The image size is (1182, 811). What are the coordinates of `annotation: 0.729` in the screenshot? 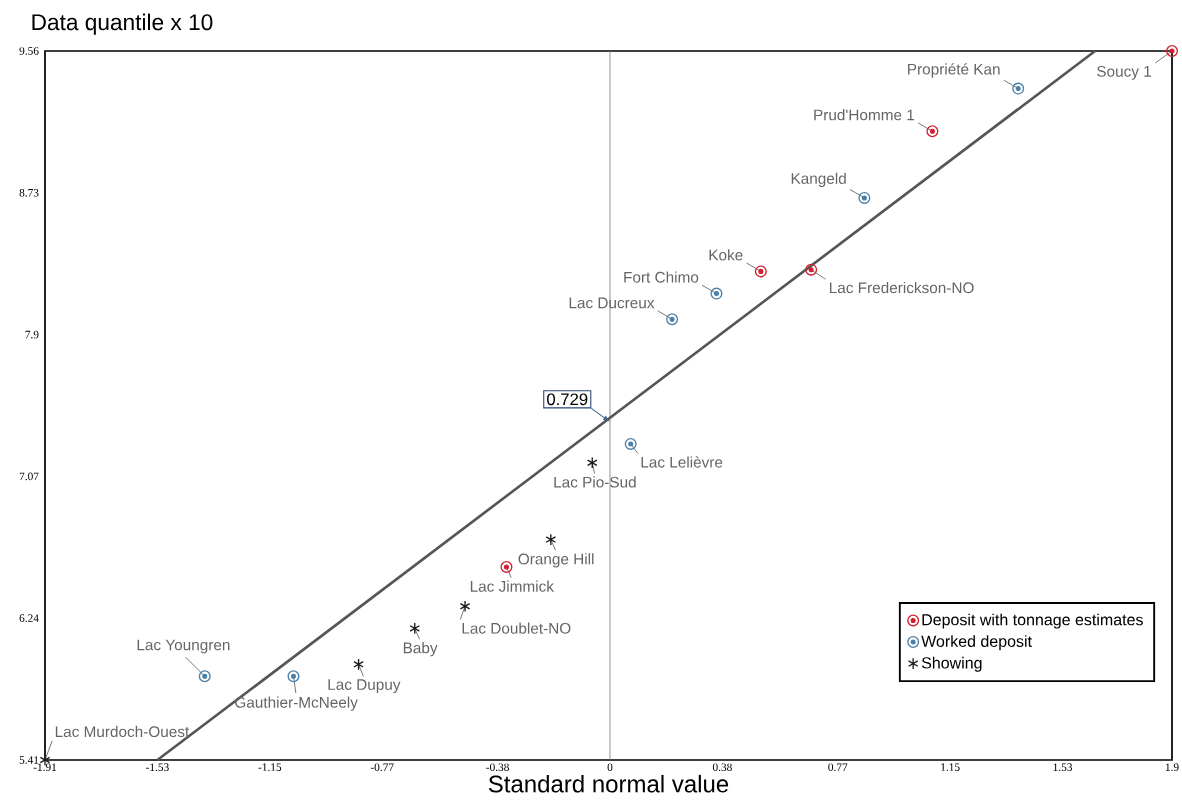 It's located at (567, 399).